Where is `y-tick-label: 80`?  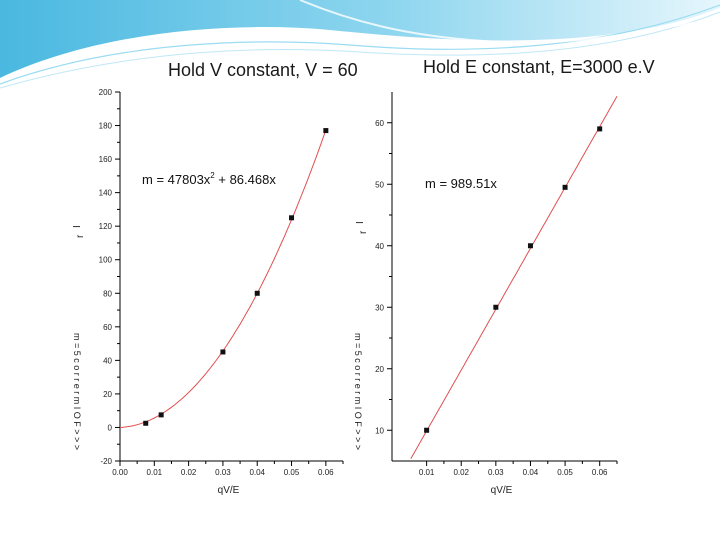 y-tick-label: 80 is located at coordinates (107, 293).